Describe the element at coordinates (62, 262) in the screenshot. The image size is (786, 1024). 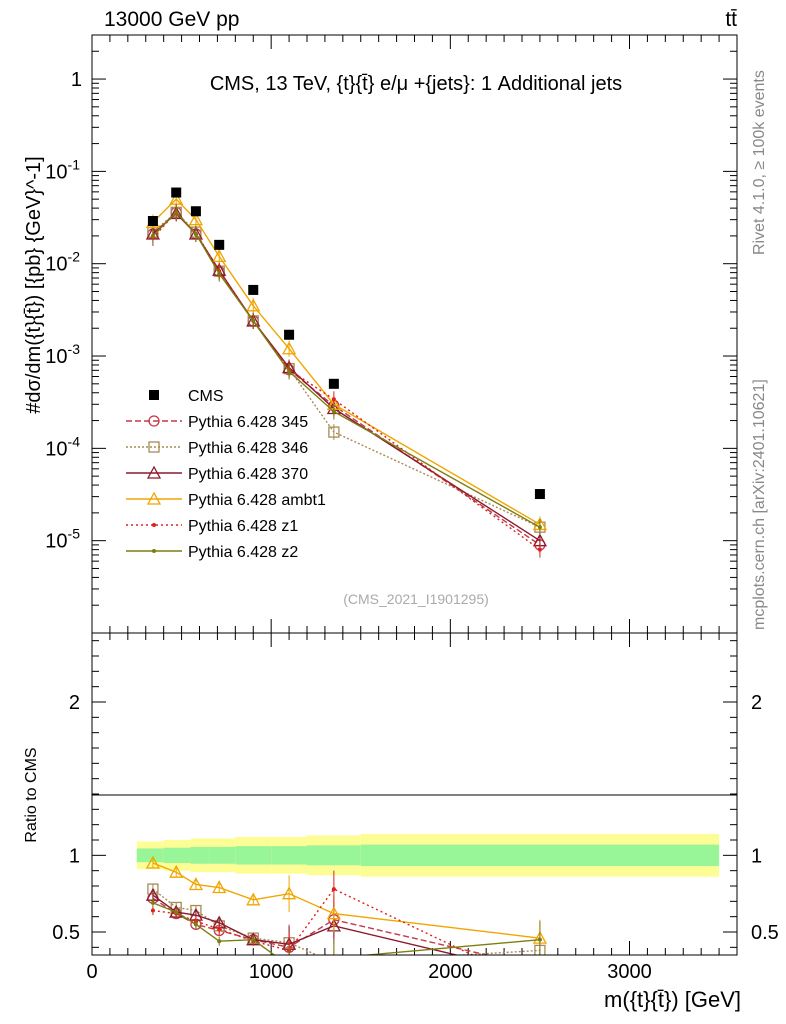
I see `y-tick-label: 10⁻²` at that location.